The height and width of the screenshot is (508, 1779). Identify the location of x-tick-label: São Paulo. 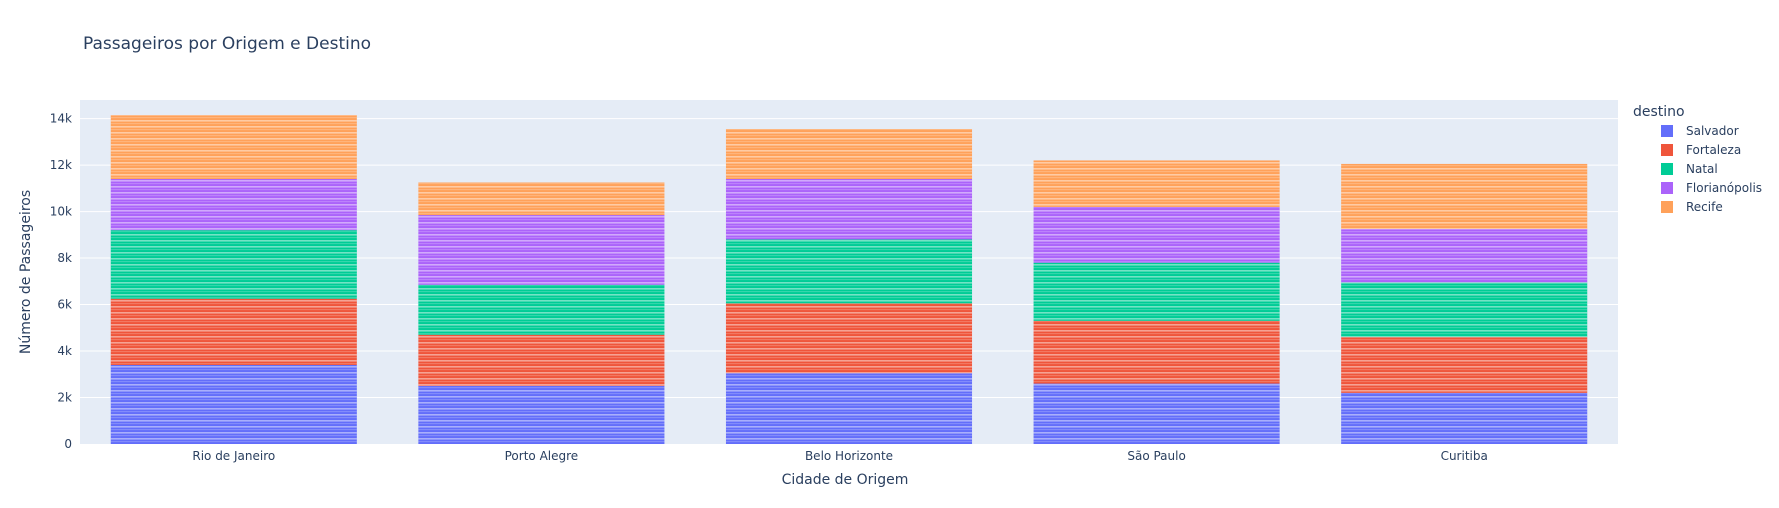
(1156, 456).